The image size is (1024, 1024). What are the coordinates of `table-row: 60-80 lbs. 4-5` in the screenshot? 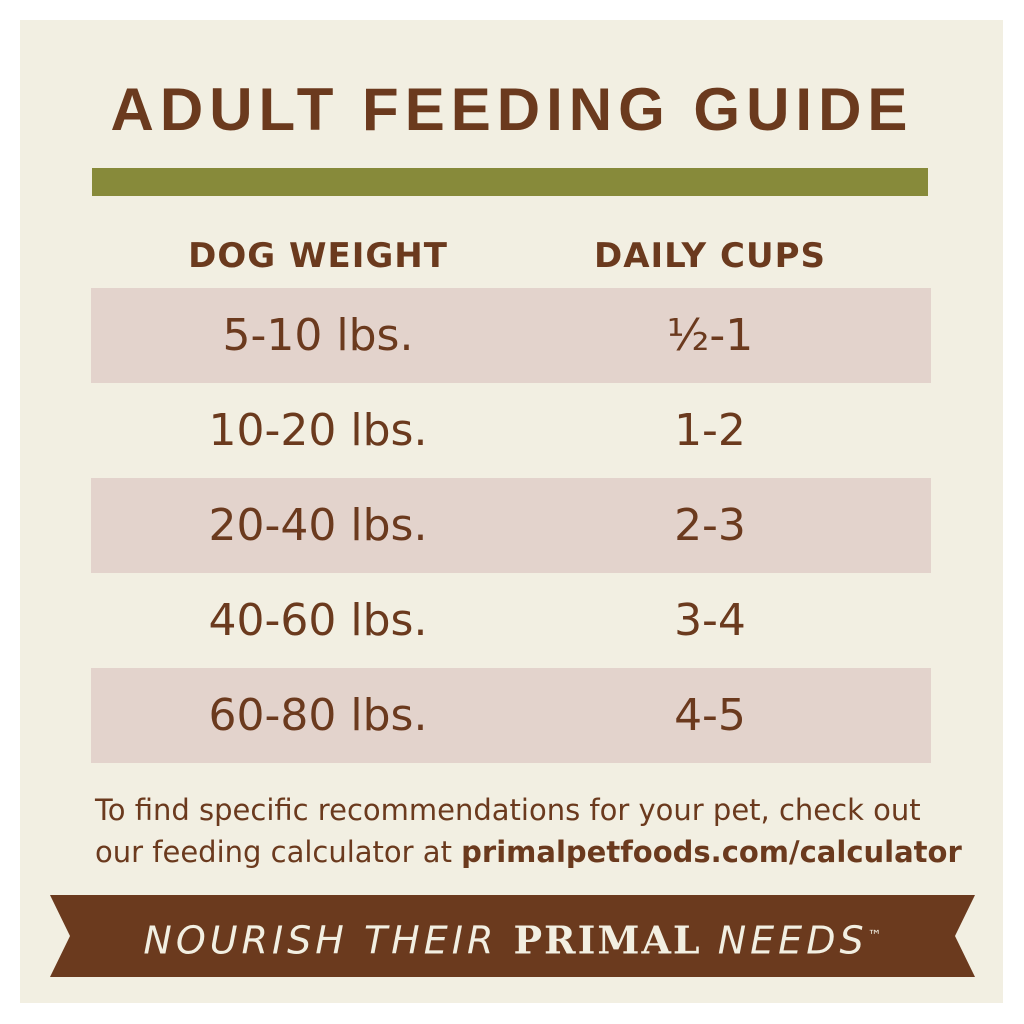 It's located at (511, 715).